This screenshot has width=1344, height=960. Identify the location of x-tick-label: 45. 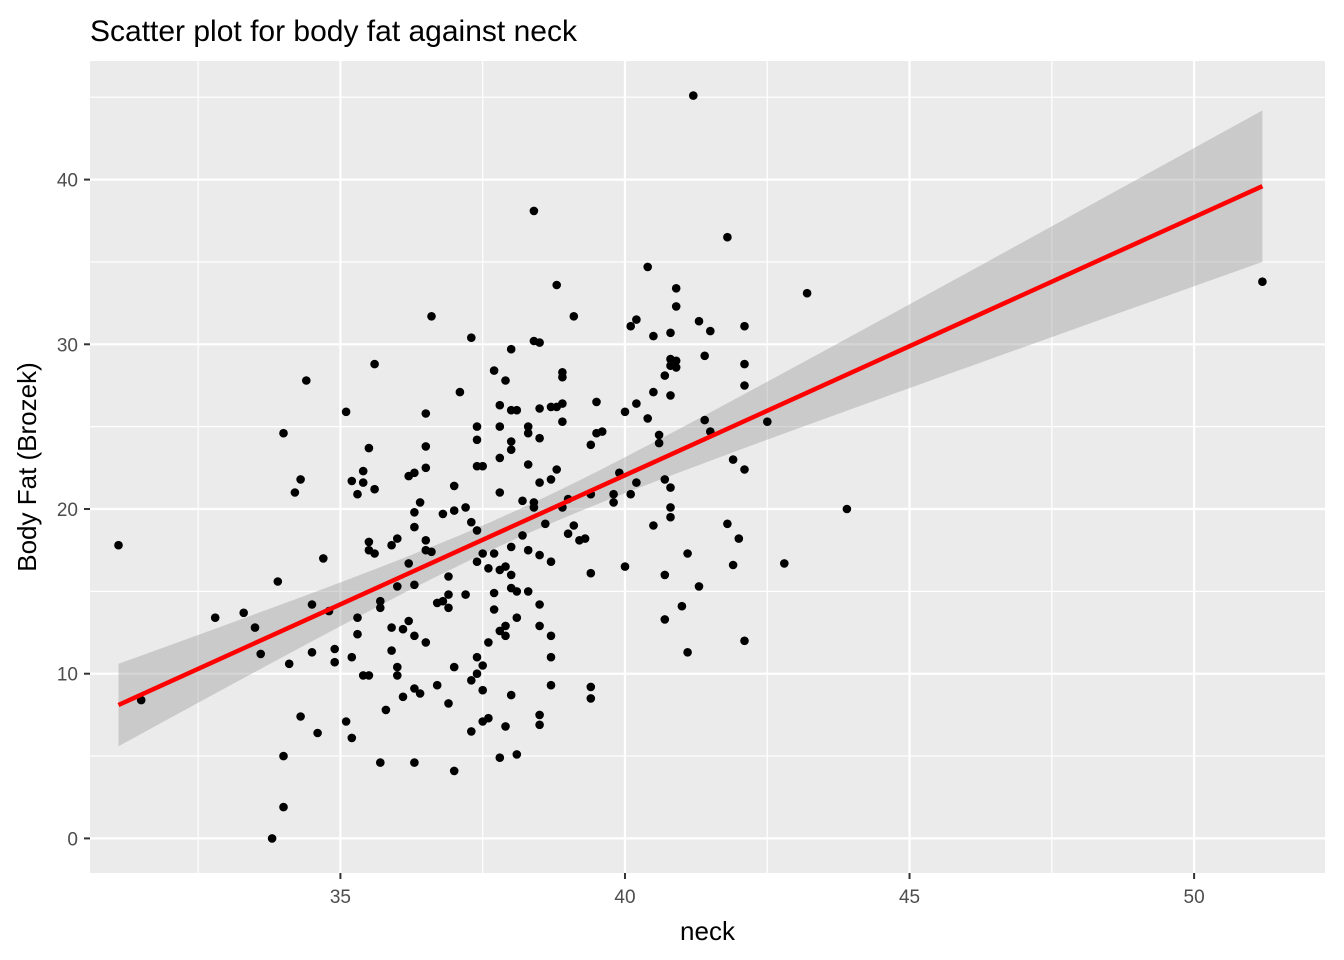
(909, 897).